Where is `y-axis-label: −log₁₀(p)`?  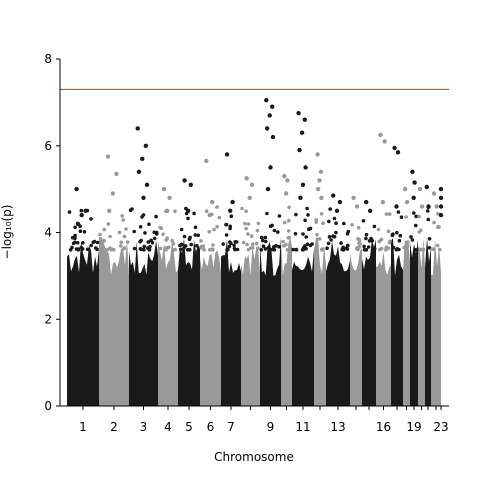
y-axis-label: −log₁₀(p) is located at coordinates (7, 232).